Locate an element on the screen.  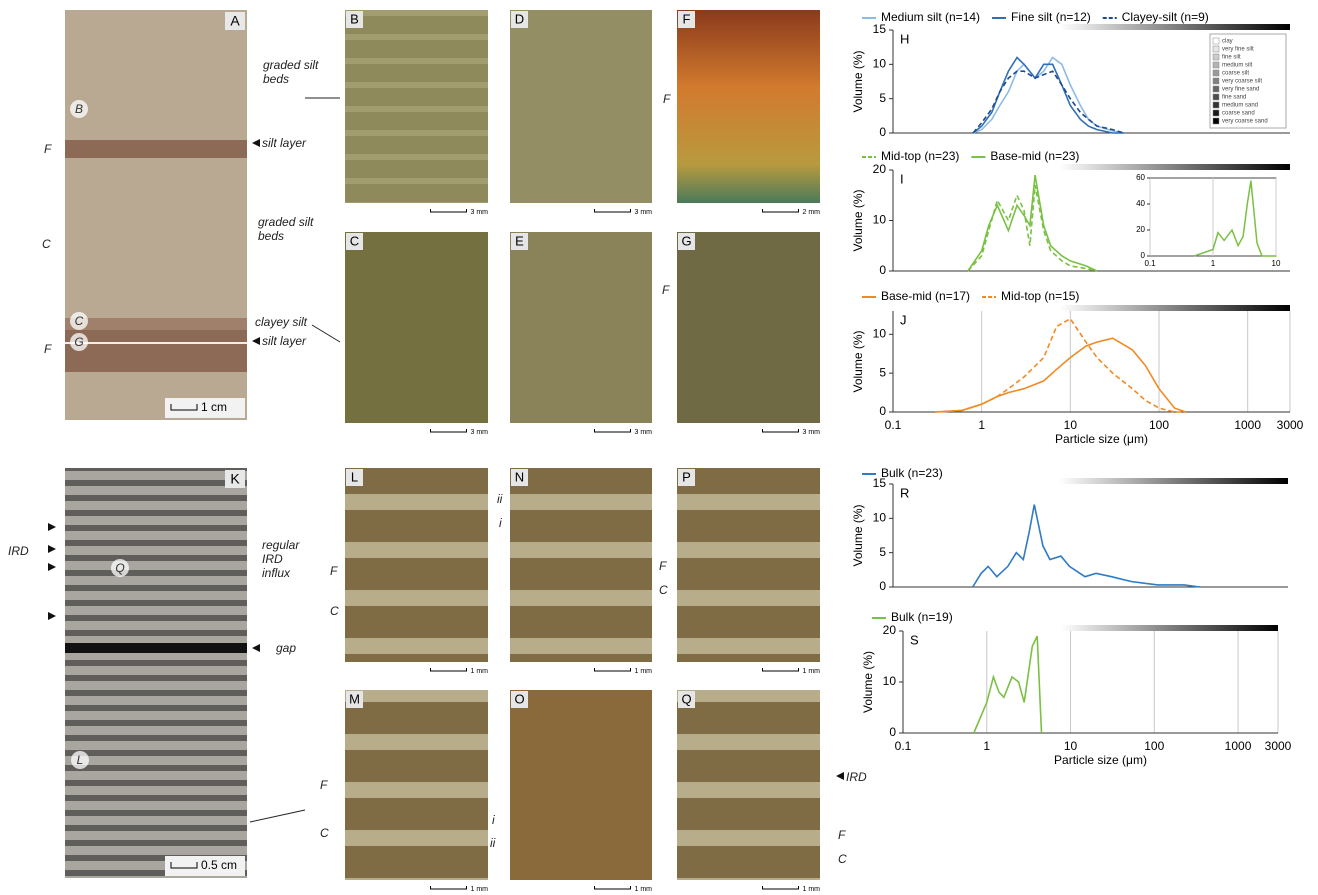
panel-letter: D is located at coordinates (519, 18).